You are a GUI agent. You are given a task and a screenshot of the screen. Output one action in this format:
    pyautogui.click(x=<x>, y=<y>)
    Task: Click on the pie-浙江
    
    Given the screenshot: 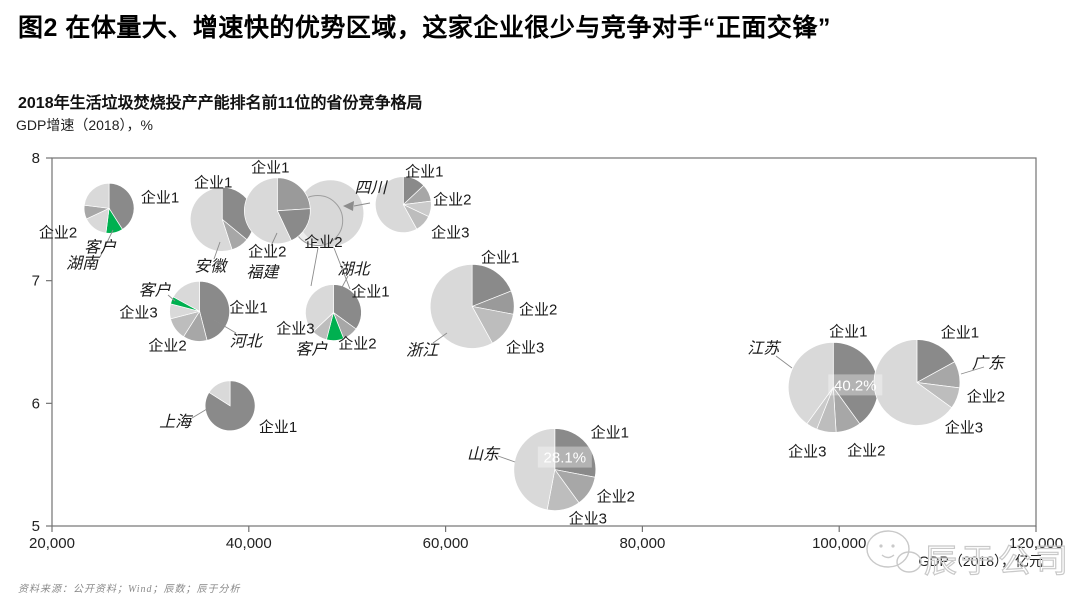 What is the action you would take?
    pyautogui.click(x=472, y=306)
    